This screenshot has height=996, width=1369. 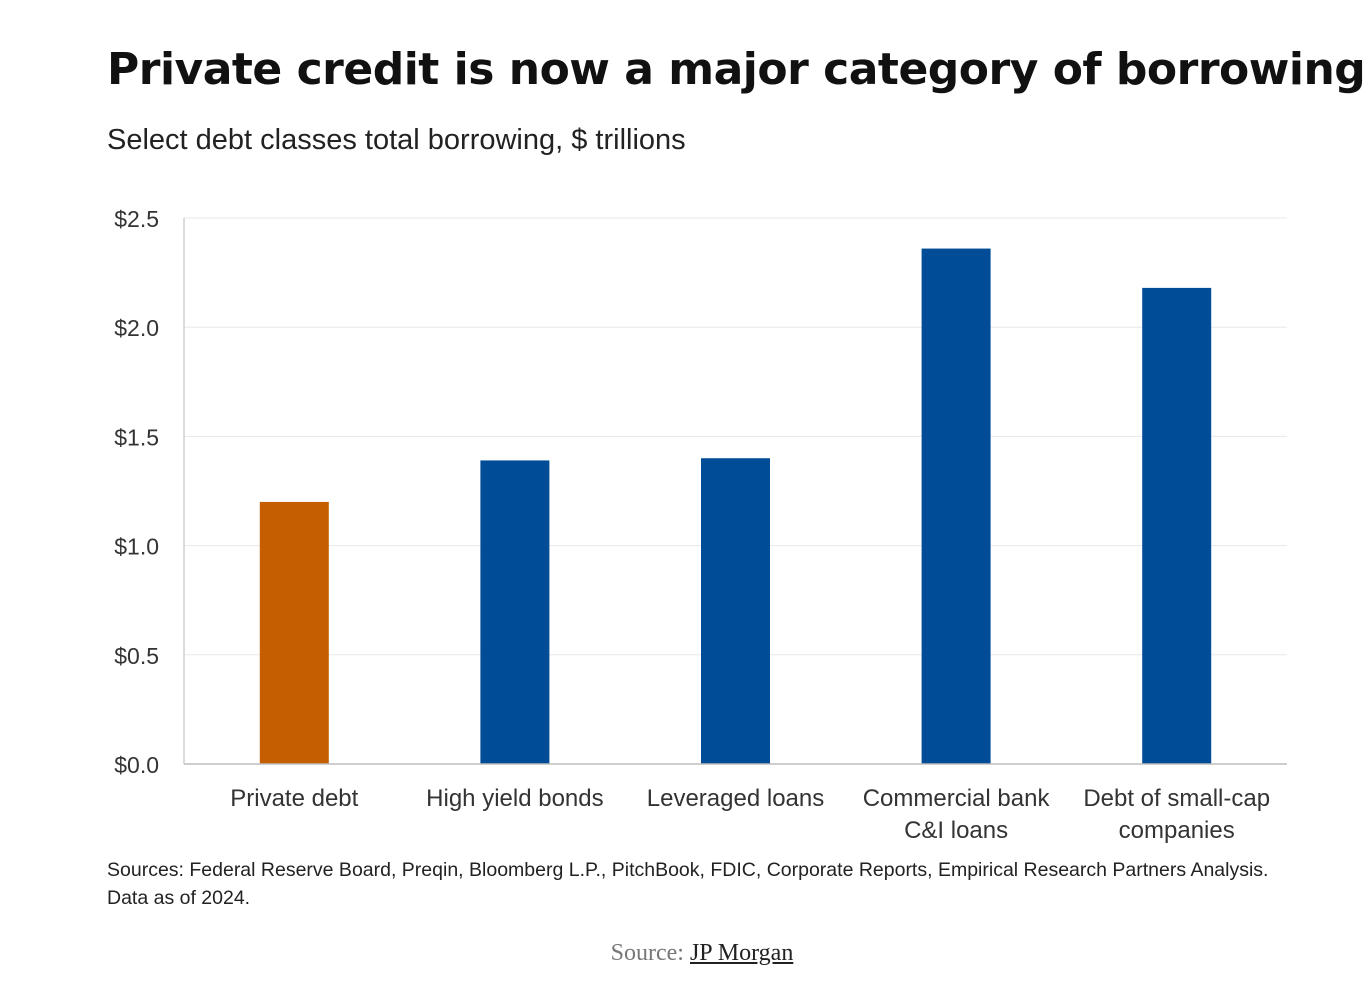 What do you see at coordinates (294, 798) in the screenshot?
I see `x-tick-label: Private debt` at bounding box center [294, 798].